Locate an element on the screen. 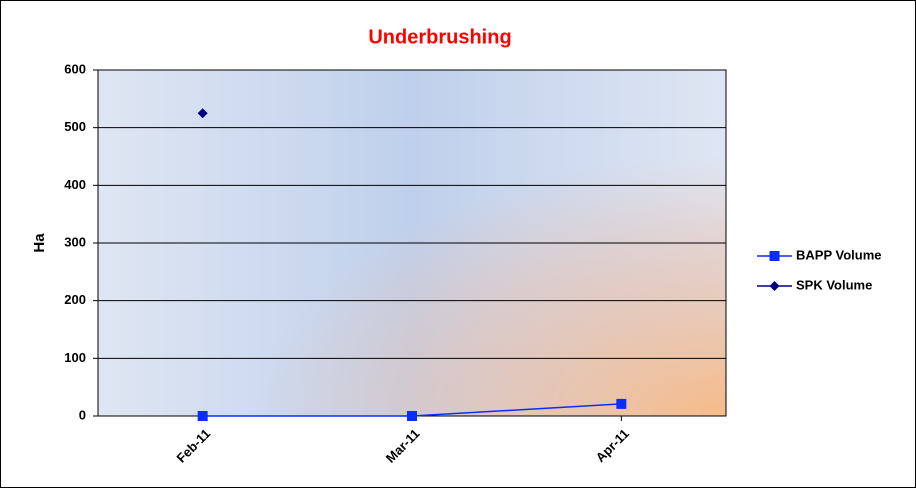 Image resolution: width=916 pixels, height=488 pixels. y-tick-label: 400 is located at coordinates (75, 184).